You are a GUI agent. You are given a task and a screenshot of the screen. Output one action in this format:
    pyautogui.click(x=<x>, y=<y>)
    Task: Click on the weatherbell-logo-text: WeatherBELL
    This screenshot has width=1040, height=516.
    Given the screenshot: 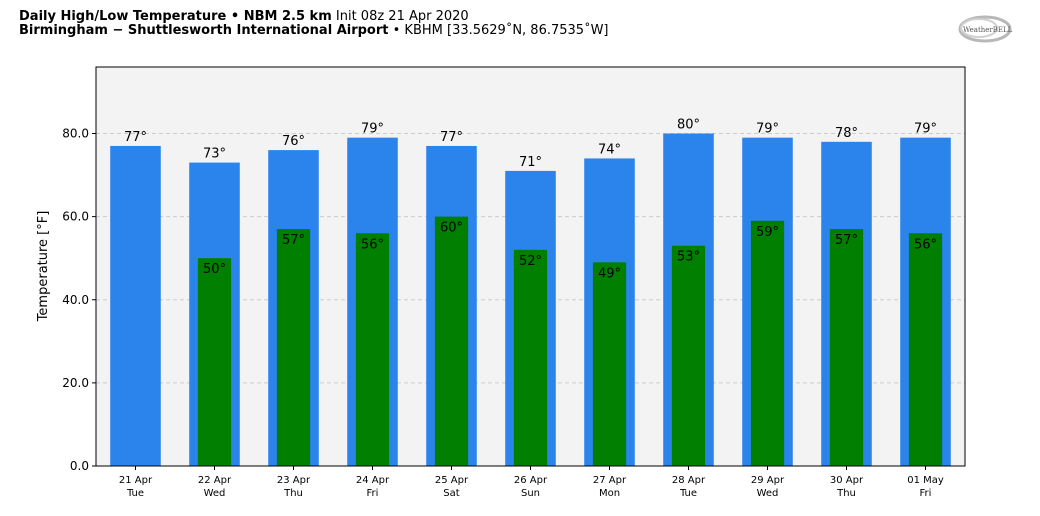 What is the action you would take?
    pyautogui.click(x=988, y=30)
    